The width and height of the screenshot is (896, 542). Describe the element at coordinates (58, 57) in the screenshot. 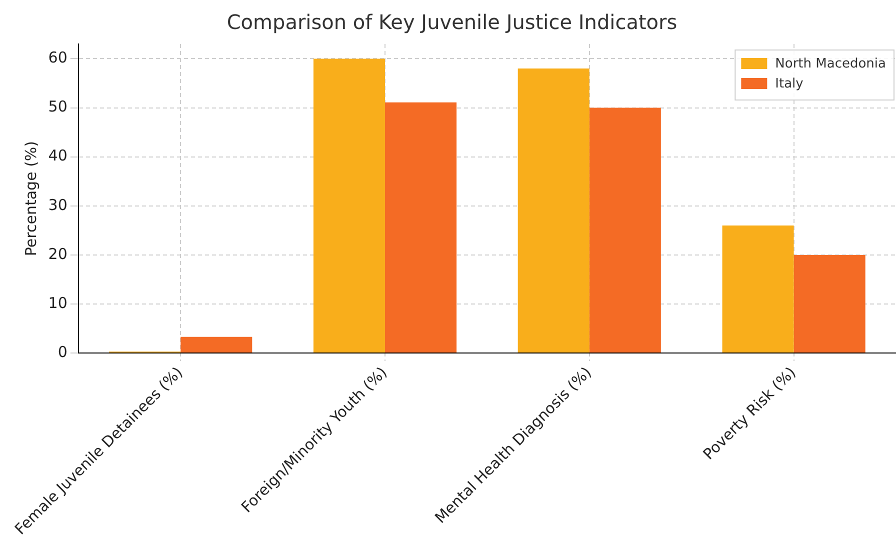

I see `y-tick-label: 60` at that location.